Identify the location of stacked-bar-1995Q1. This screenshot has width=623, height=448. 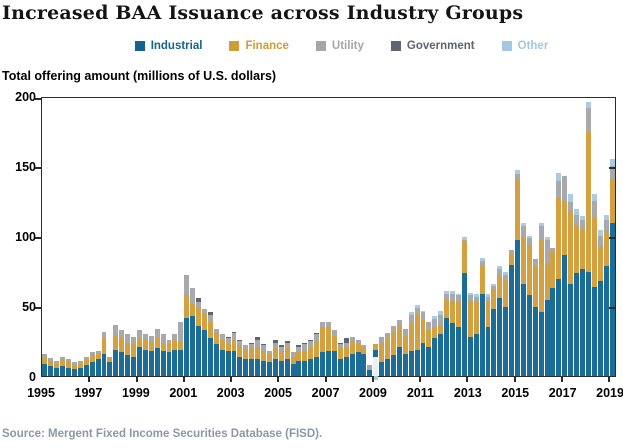
(45, 237).